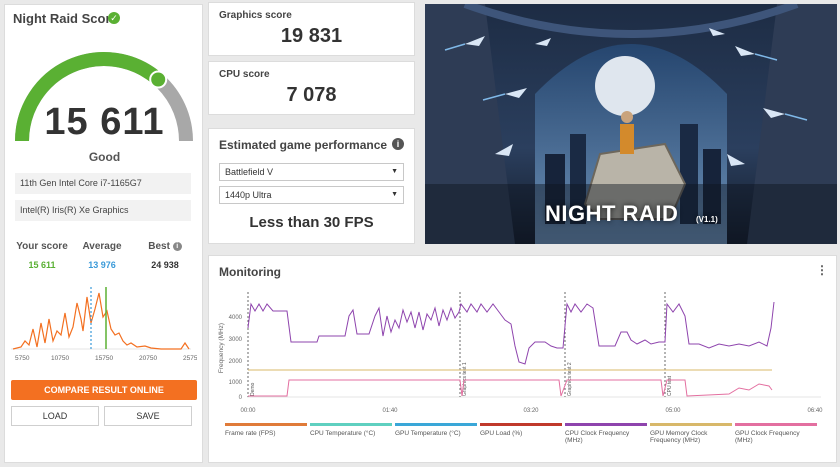 The width and height of the screenshot is (840, 467). Describe the element at coordinates (101, 321) in the screenshot. I see `dist-curve` at that location.